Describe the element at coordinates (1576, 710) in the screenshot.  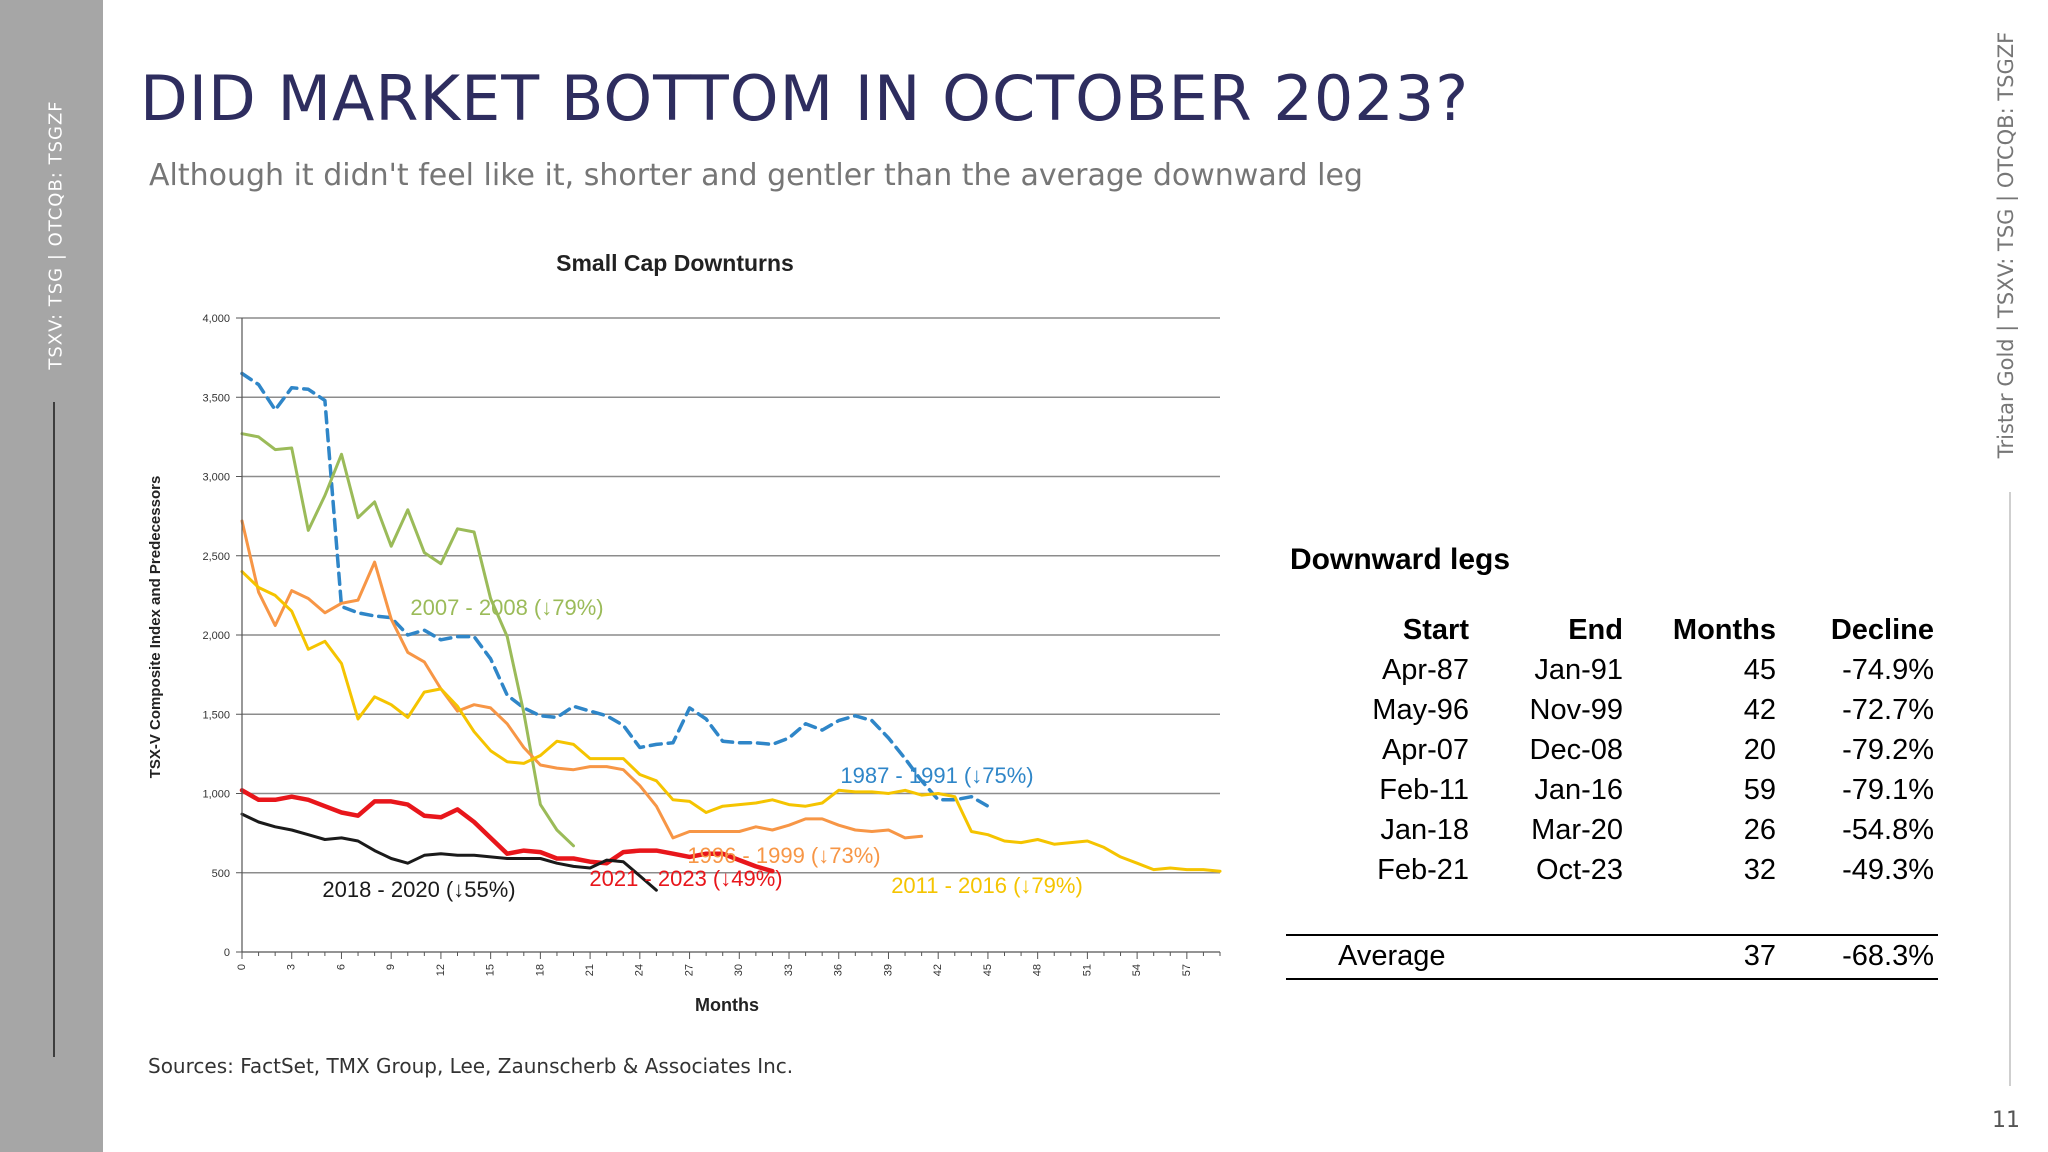
I see `cell-end: Nov-99` at that location.